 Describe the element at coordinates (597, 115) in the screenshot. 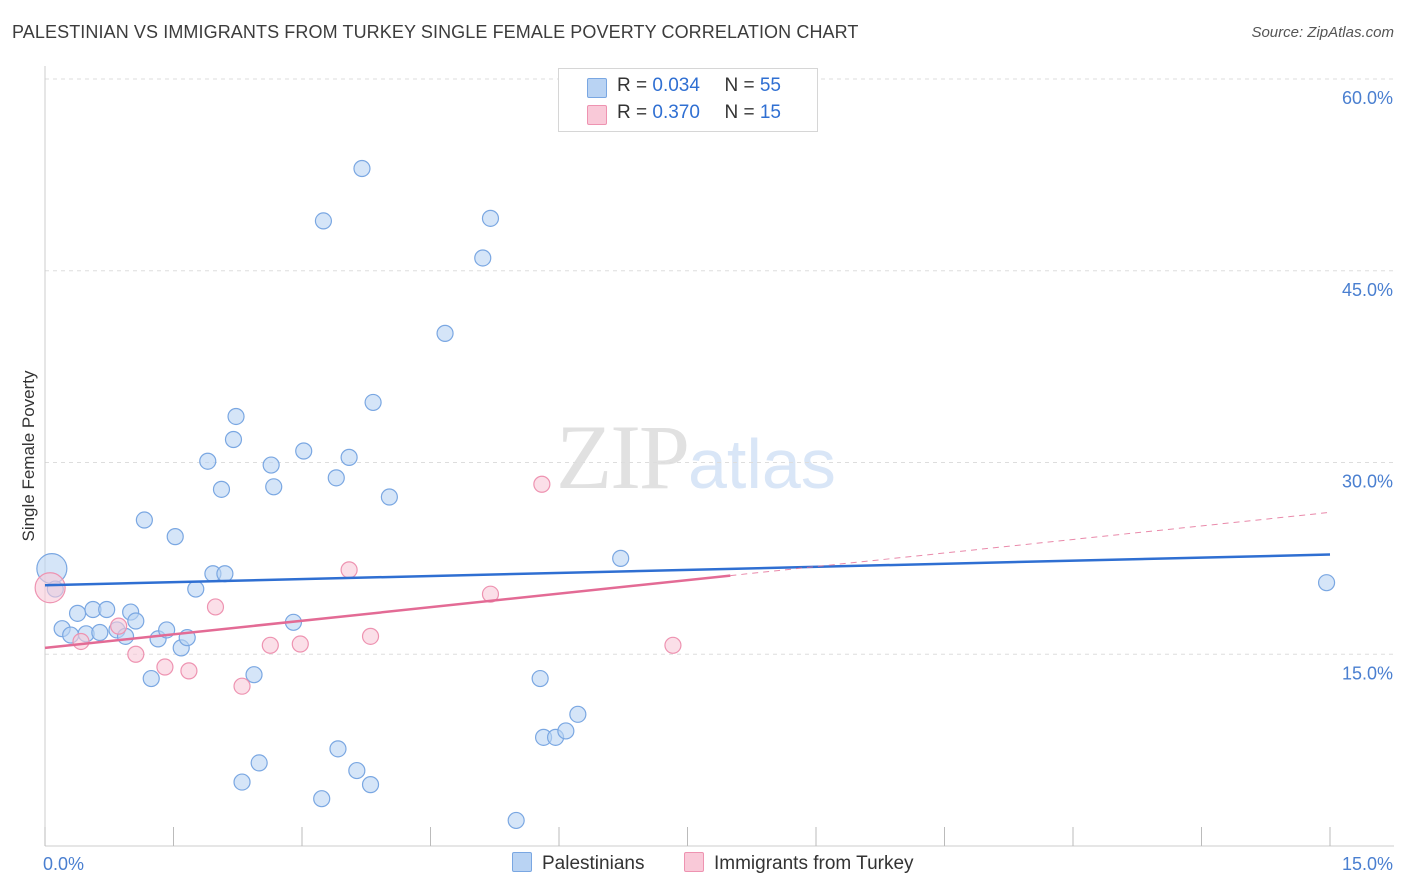

I see `legend-swatch-pink` at that location.